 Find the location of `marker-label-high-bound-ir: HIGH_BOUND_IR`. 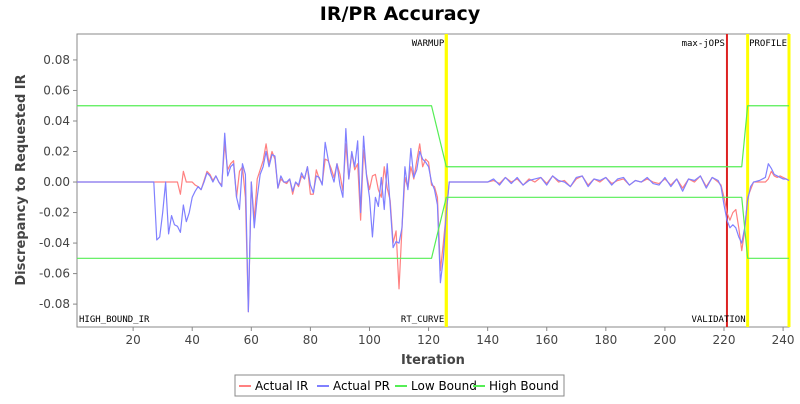

marker-label-high-bound-ir: HIGH_BOUND_IR is located at coordinates (114, 320).